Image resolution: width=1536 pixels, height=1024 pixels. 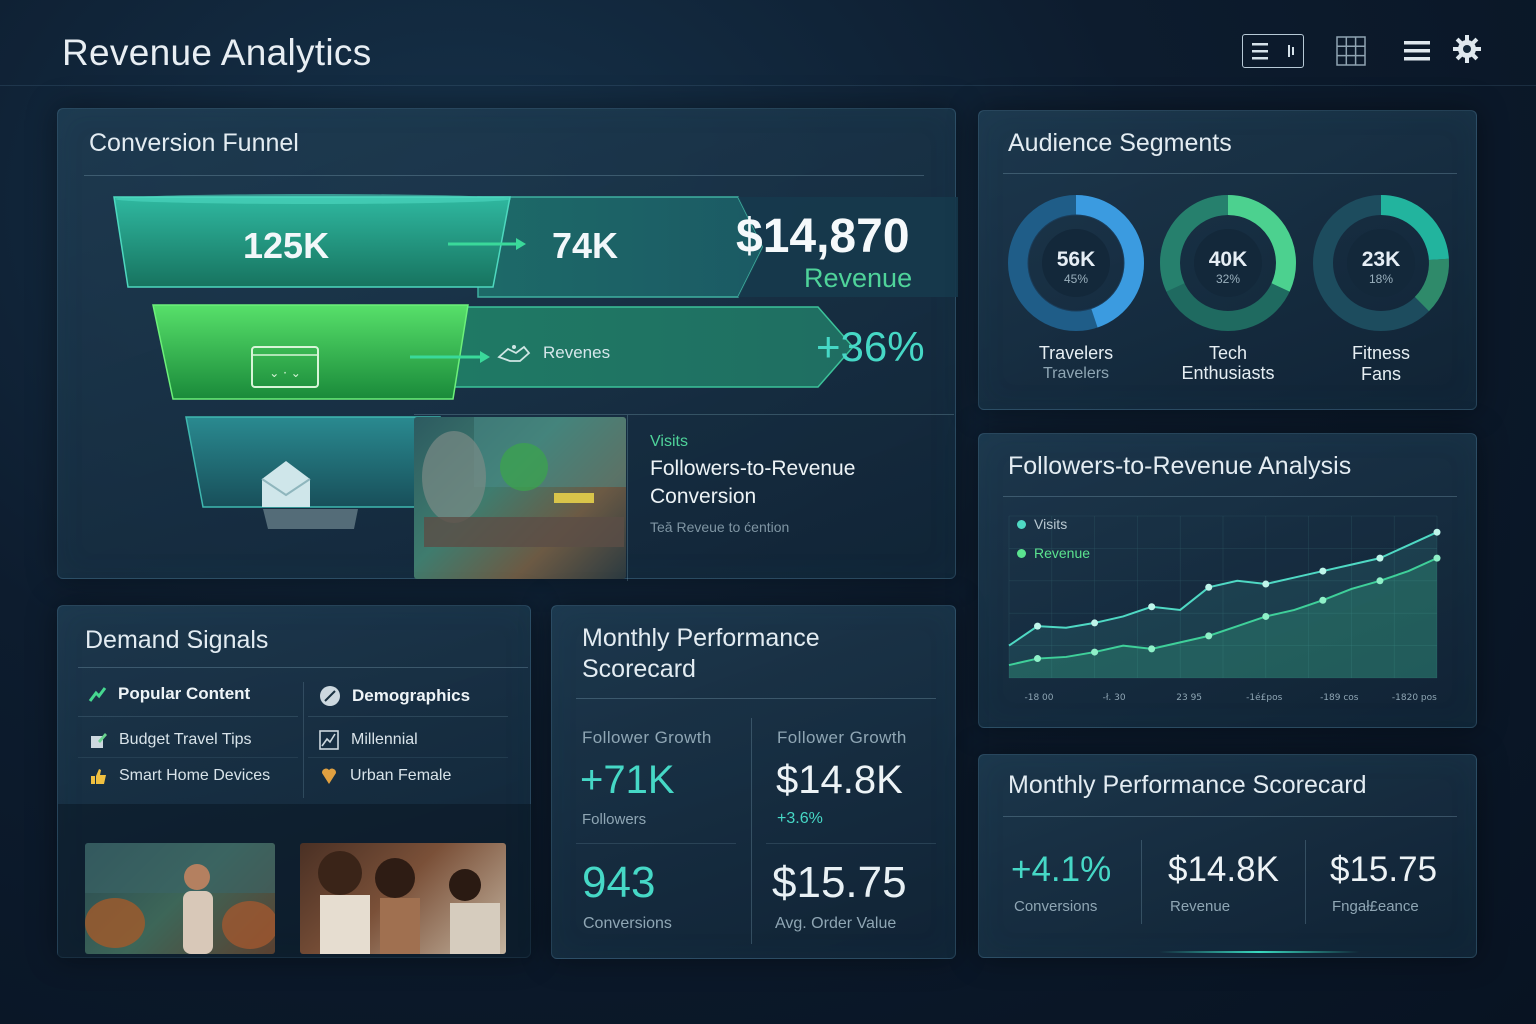 I want to click on revenue-value: $14.8K, so click(x=839, y=780).